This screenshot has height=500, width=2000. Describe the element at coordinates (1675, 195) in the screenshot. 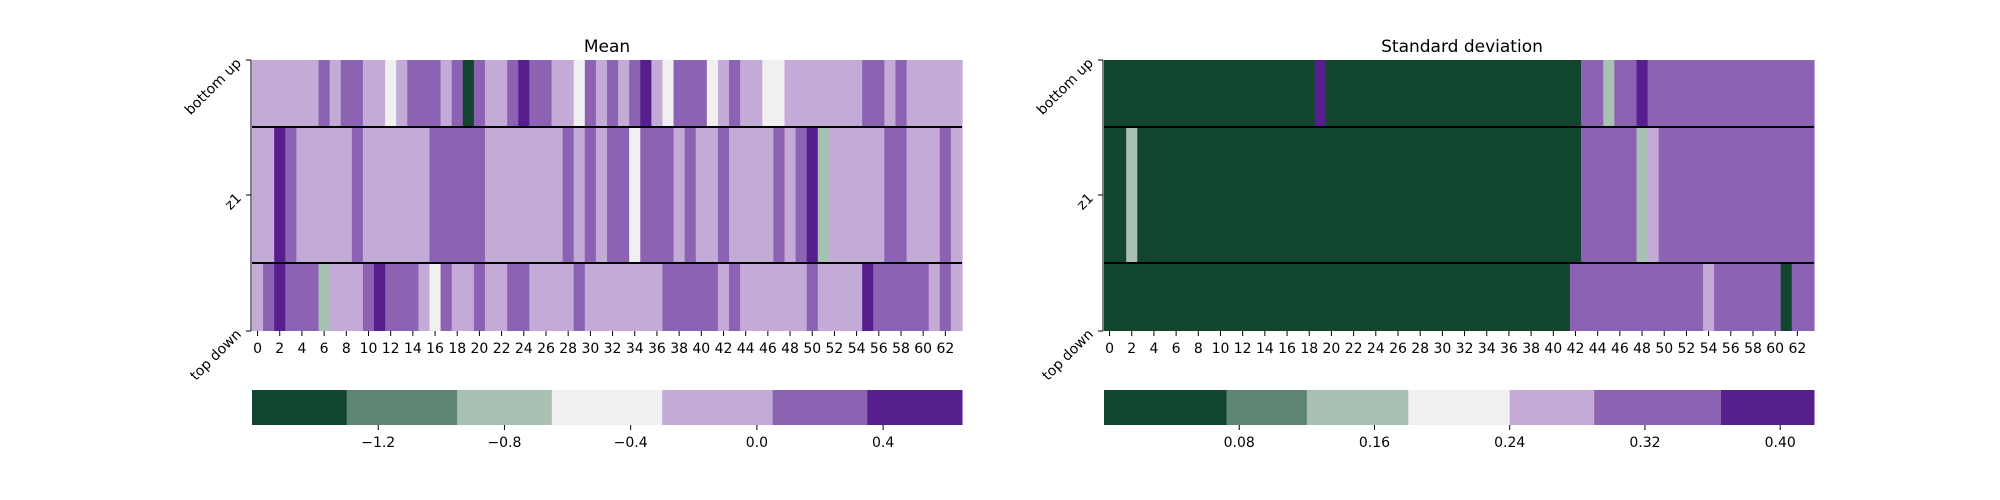

I see `std-cell-r1-c51` at that location.